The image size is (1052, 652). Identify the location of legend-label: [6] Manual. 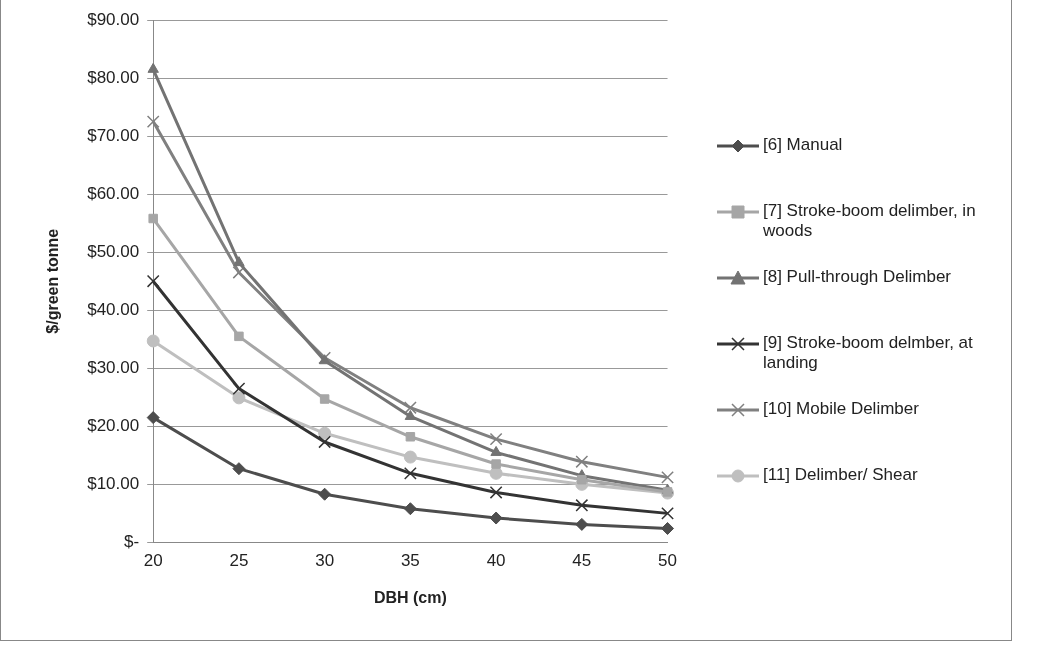
(803, 145).